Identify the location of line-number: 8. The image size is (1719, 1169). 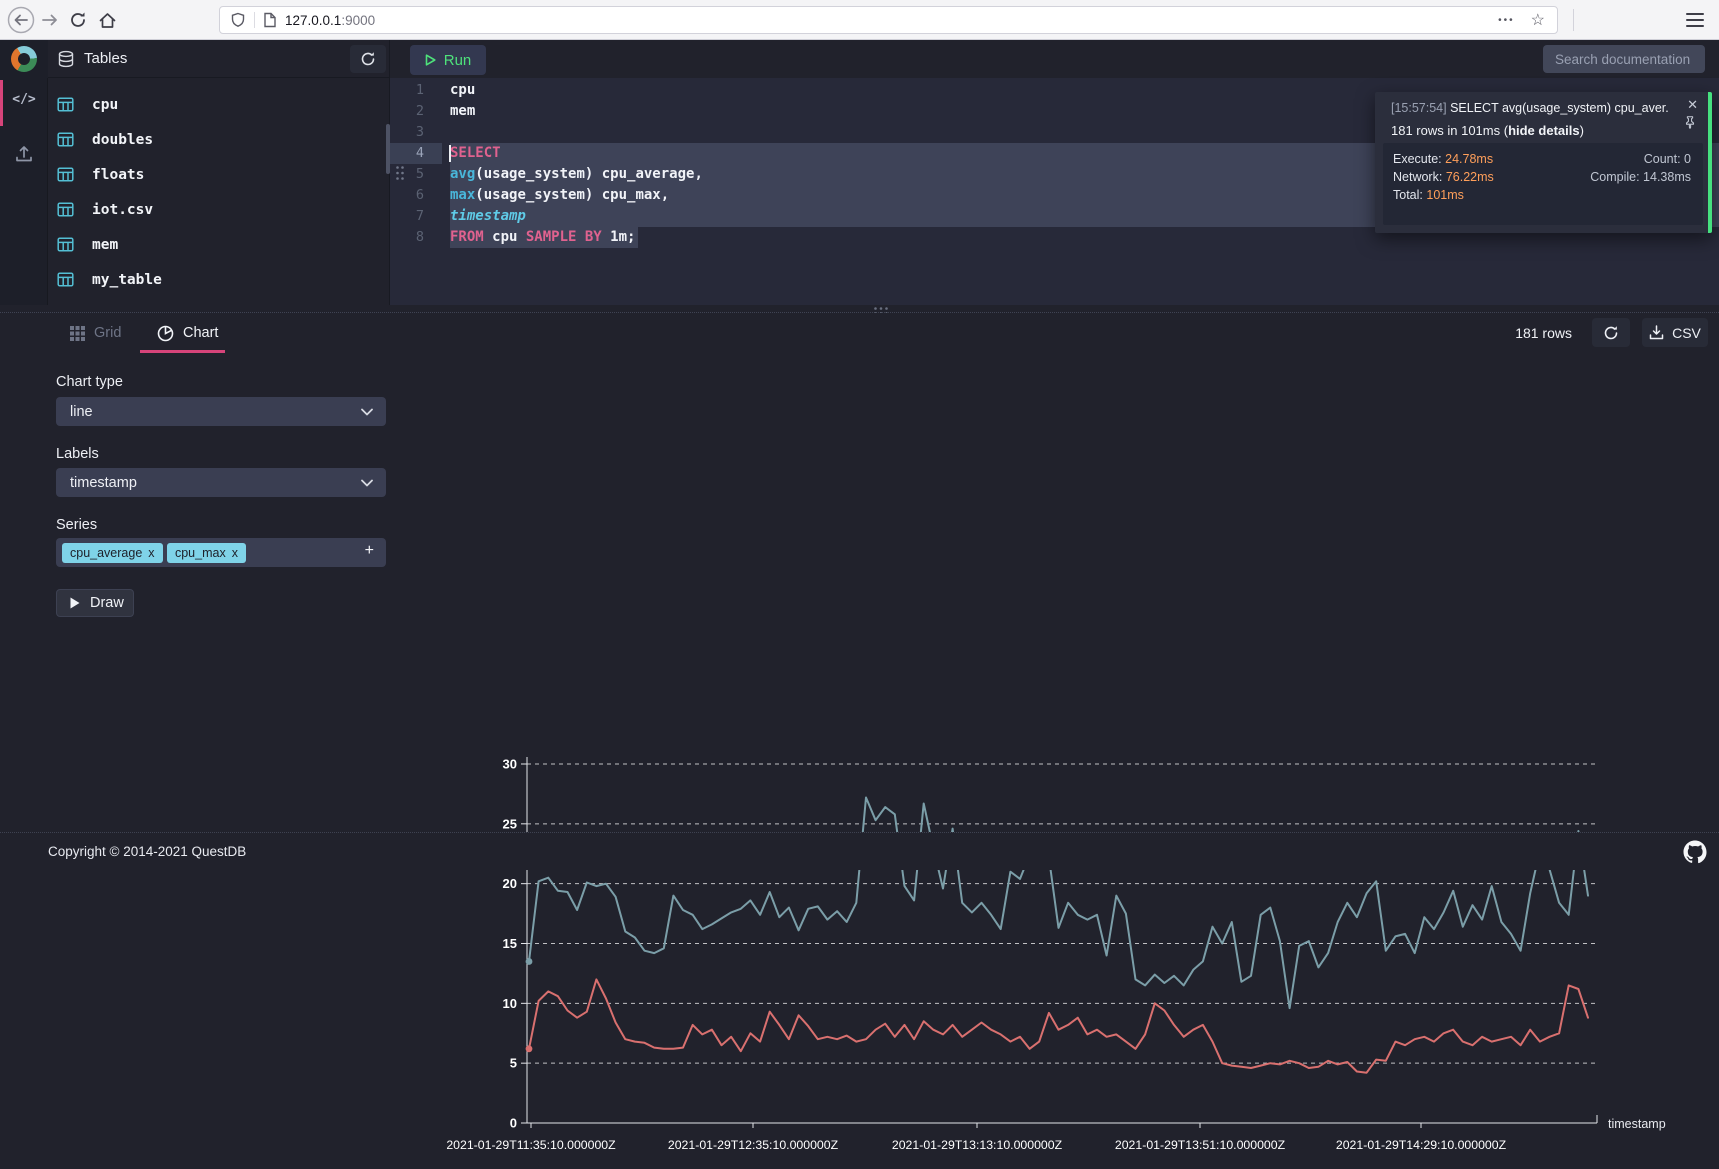
(419, 237).